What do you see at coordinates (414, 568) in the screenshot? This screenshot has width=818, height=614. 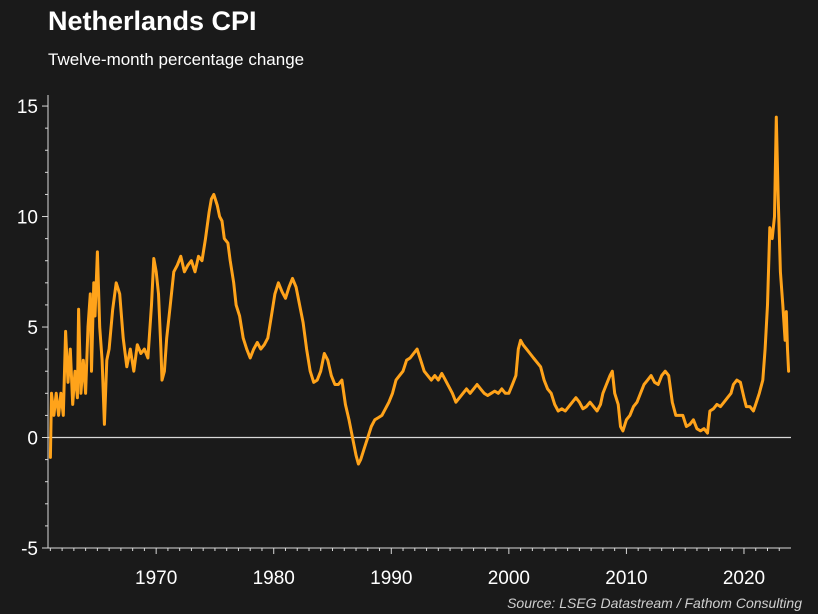 I see `x-axis-ticks: 1970 1980 1990 2000 2010 2020` at bounding box center [414, 568].